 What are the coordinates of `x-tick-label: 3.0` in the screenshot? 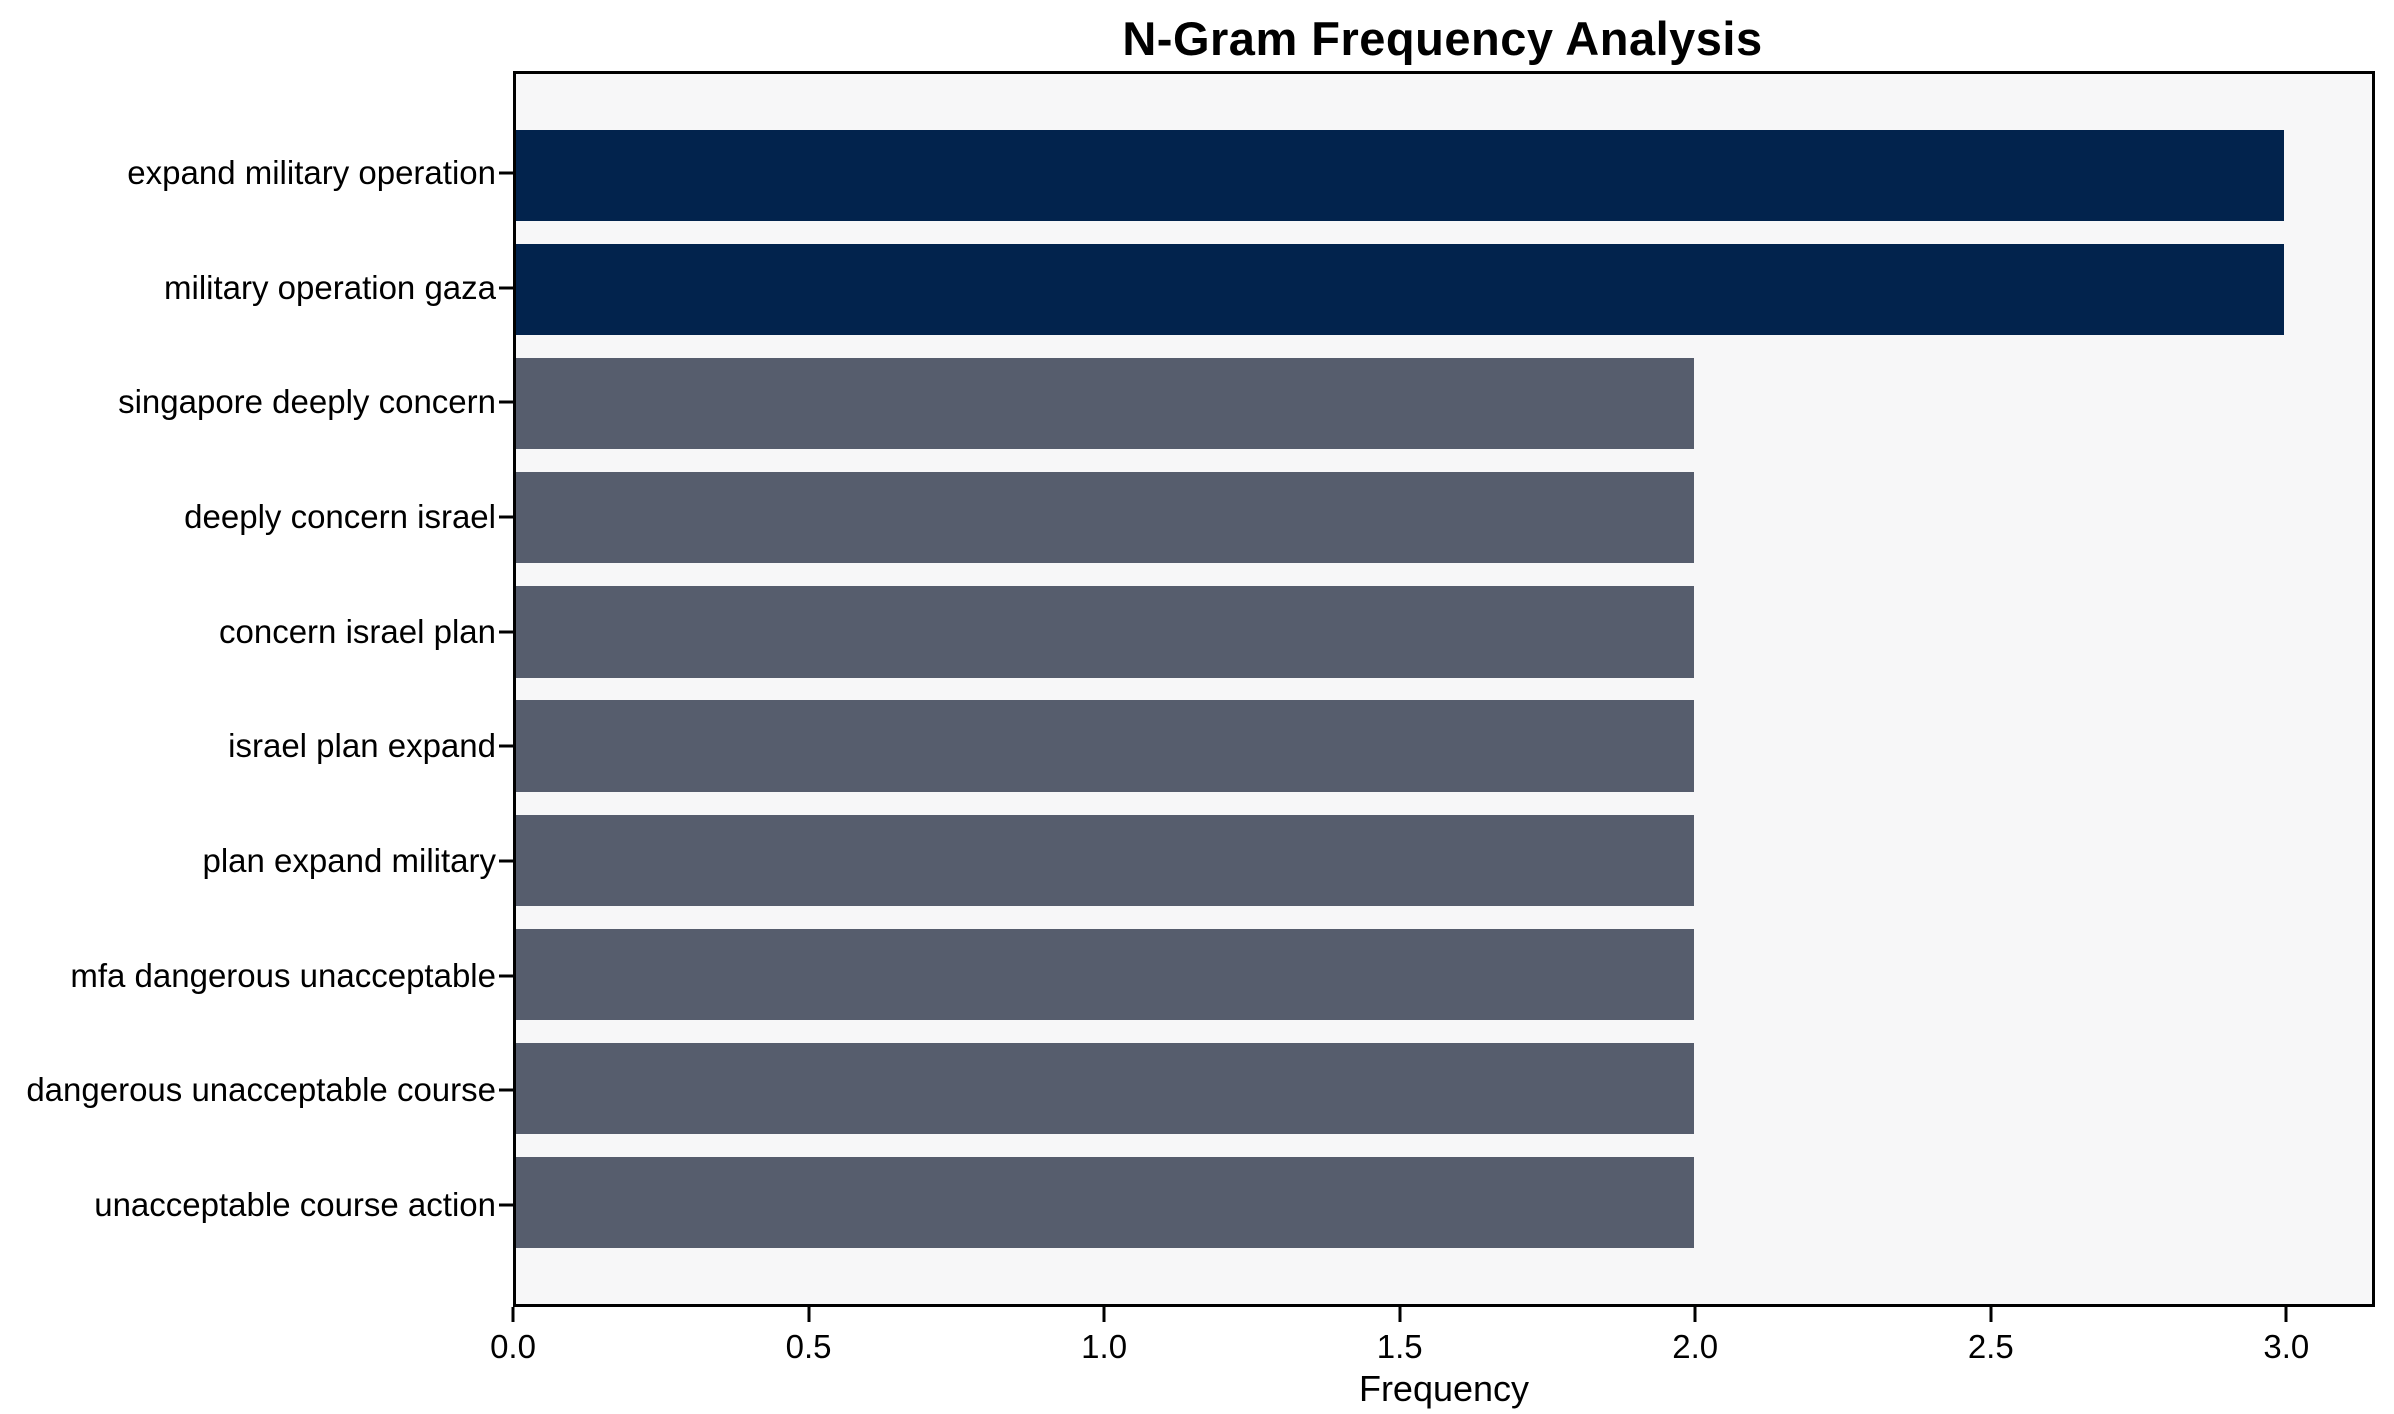 It's located at (2286, 1346).